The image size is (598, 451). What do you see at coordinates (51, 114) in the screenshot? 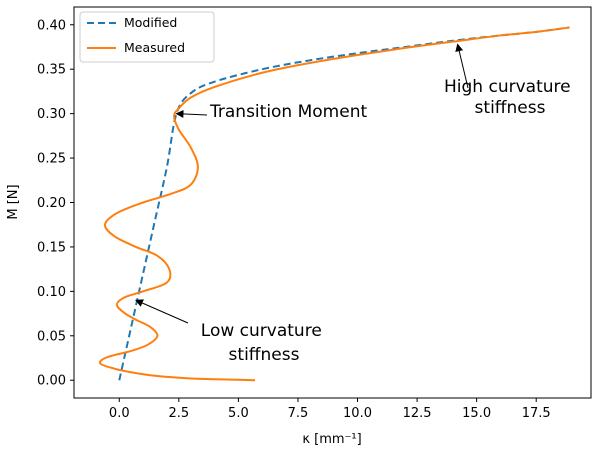
I see `y-tick-label: 0.30` at bounding box center [51, 114].